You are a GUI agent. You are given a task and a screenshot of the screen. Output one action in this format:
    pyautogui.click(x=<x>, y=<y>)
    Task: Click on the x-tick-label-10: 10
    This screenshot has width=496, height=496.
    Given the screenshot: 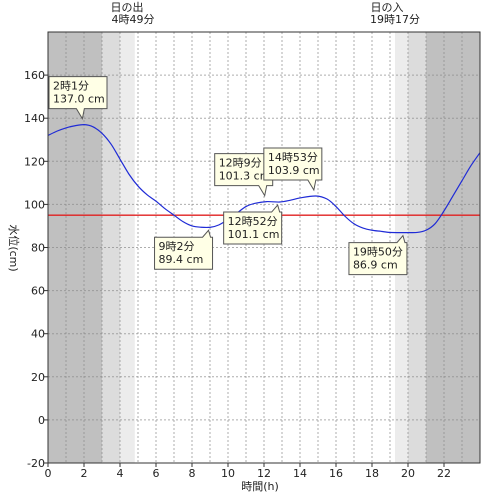 What is the action you would take?
    pyautogui.click(x=228, y=473)
    